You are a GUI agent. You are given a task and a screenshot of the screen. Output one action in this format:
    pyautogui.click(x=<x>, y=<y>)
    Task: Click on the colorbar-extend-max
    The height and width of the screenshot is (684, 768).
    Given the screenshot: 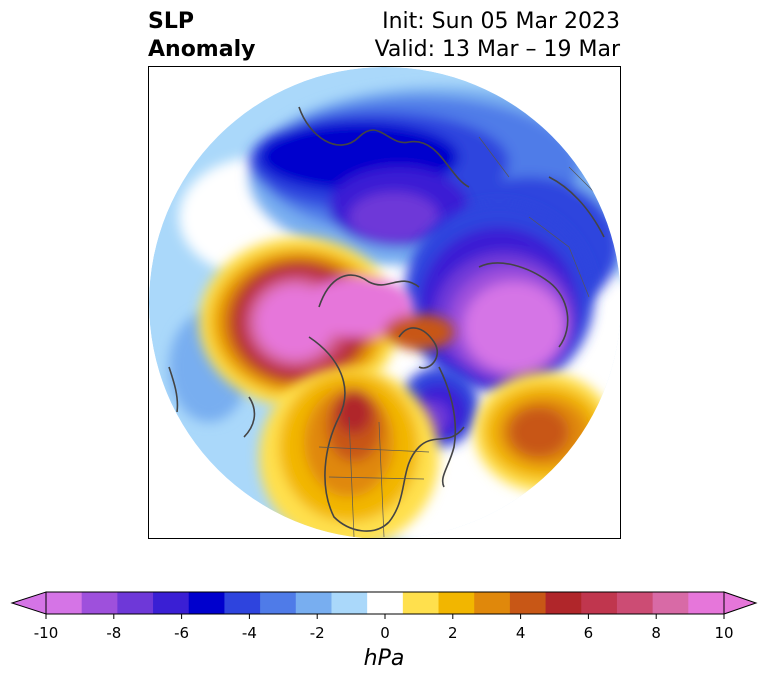 What is the action you would take?
    pyautogui.click(x=740, y=603)
    